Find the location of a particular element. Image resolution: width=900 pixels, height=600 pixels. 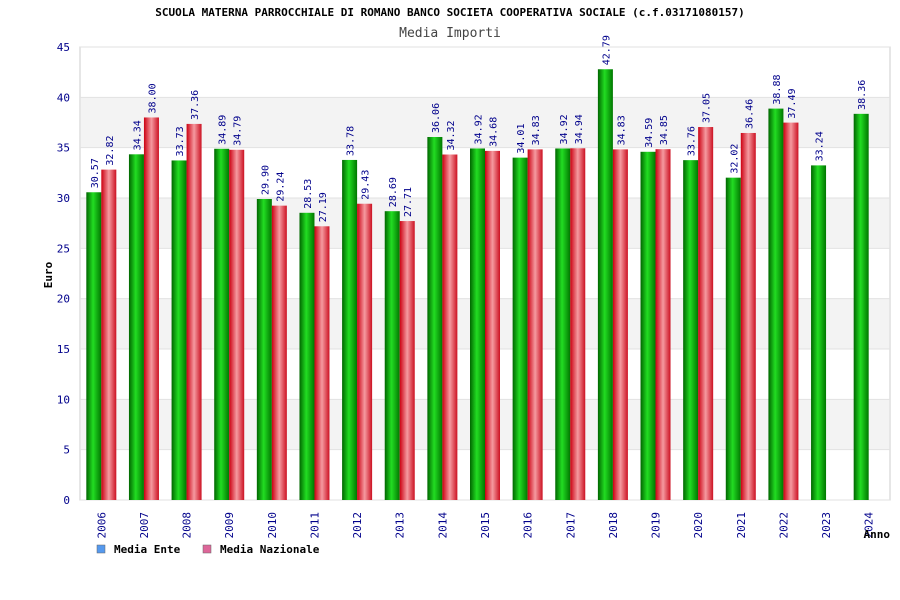

legend: Media Ente Media Nazionale is located at coordinates (208, 549).